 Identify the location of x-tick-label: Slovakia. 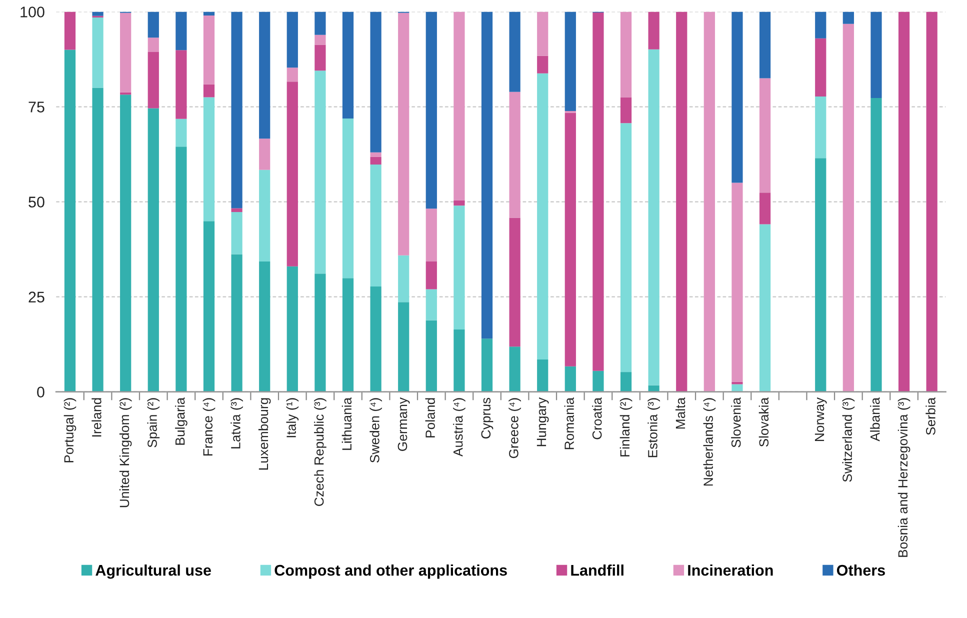
(763, 422).